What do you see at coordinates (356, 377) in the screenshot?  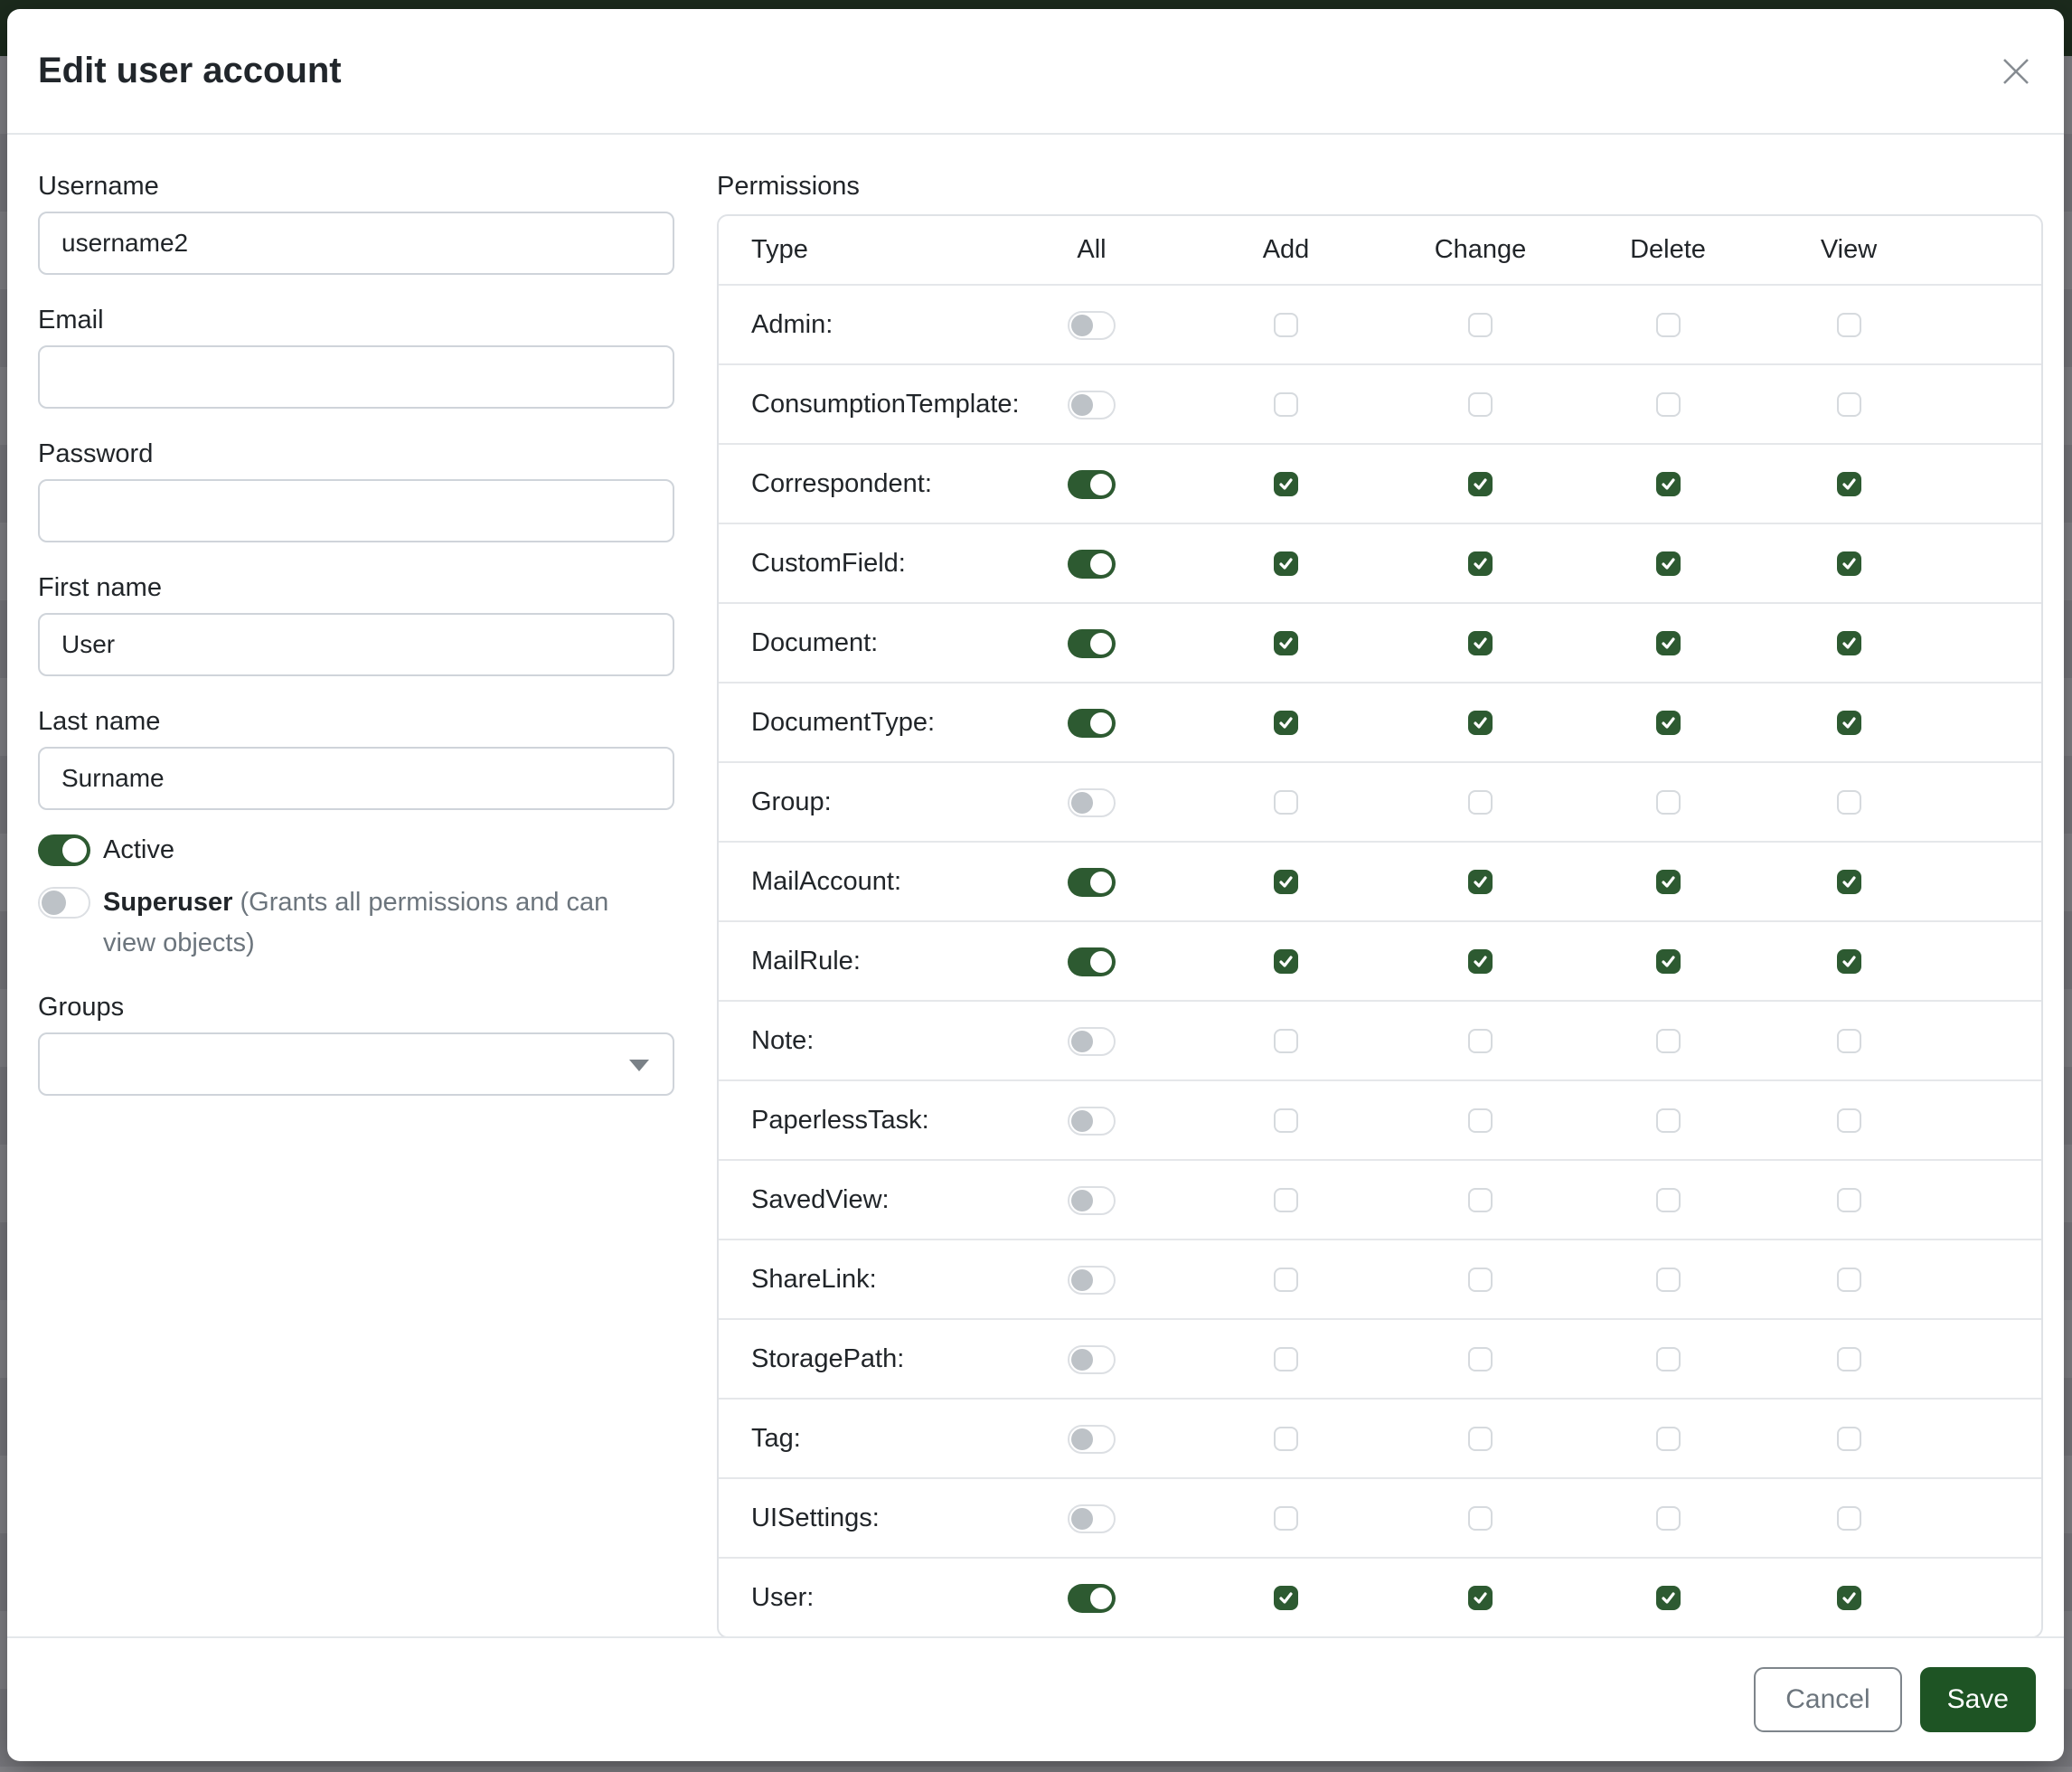 I see `email-input` at bounding box center [356, 377].